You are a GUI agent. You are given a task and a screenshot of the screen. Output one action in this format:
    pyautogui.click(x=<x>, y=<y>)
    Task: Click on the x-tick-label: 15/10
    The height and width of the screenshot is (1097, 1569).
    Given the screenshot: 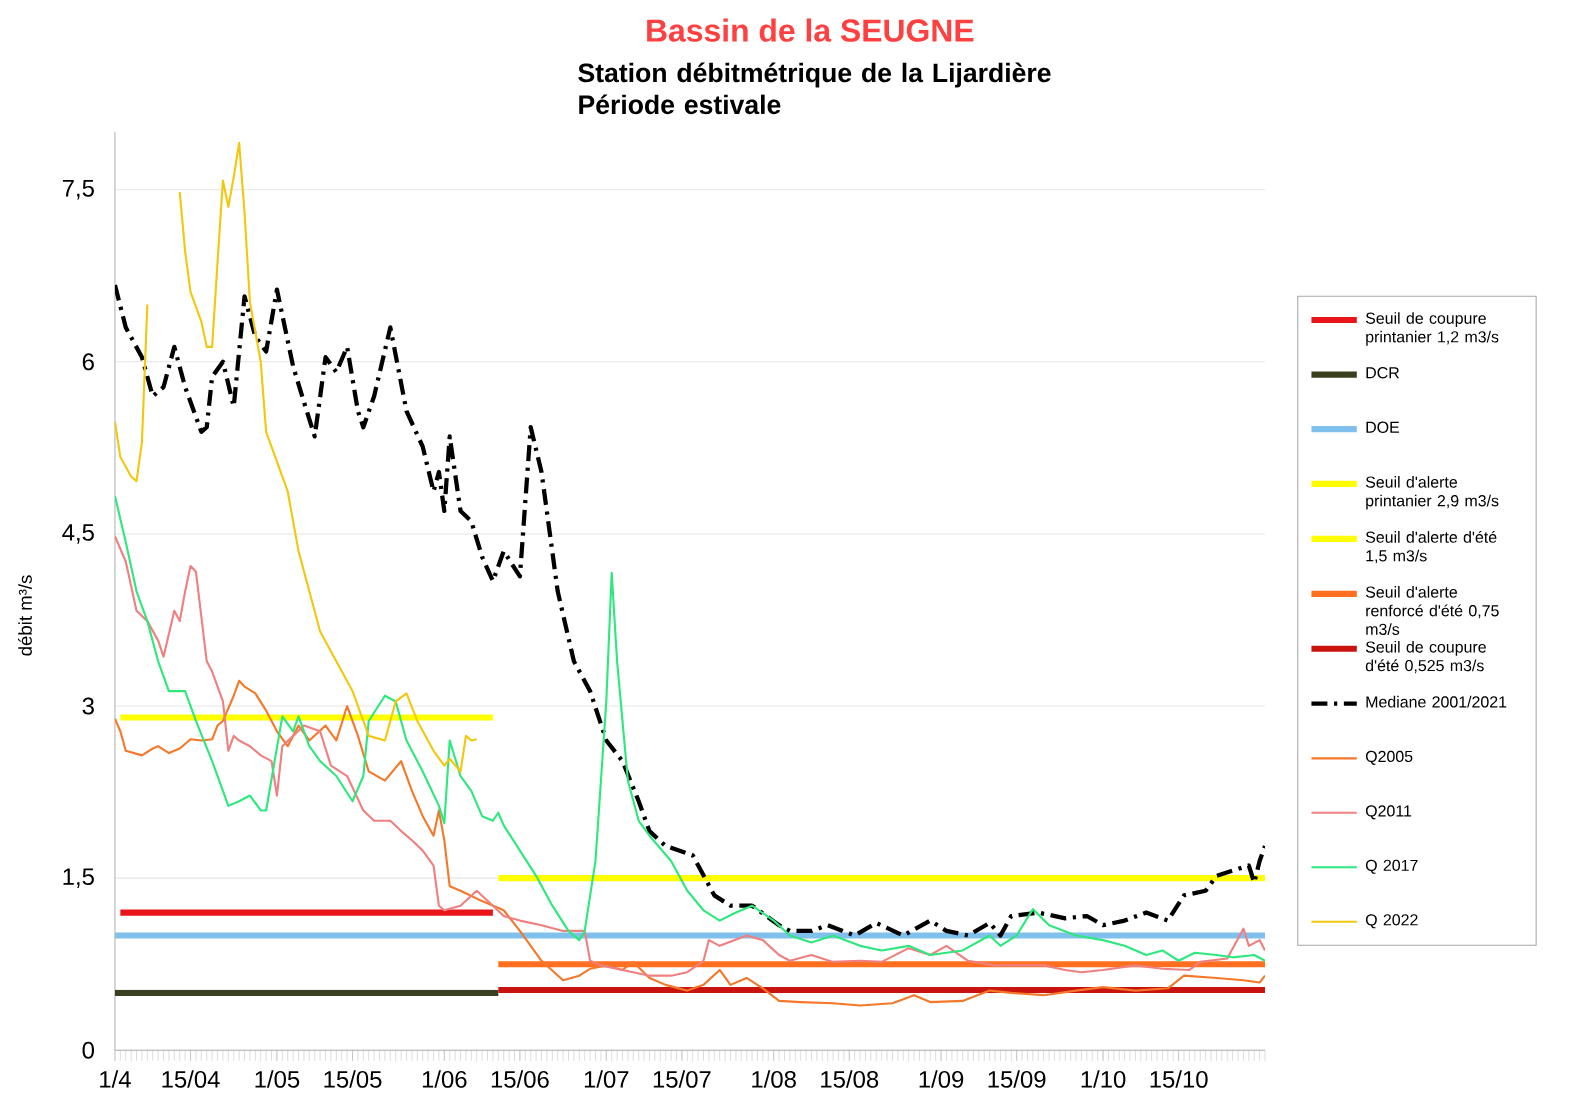 What is the action you would take?
    pyautogui.click(x=1179, y=1079)
    